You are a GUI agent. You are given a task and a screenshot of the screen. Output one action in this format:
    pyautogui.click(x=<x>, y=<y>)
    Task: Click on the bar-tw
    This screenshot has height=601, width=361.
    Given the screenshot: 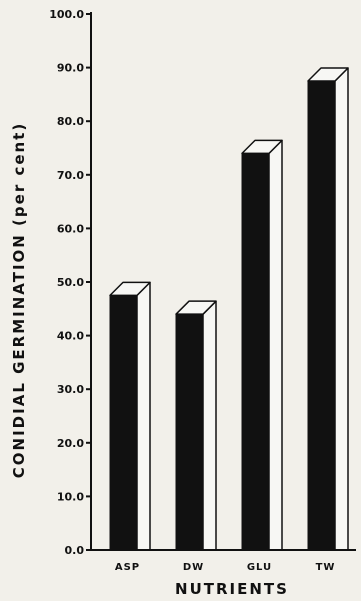 What is the action you would take?
    pyautogui.click(x=328, y=309)
    